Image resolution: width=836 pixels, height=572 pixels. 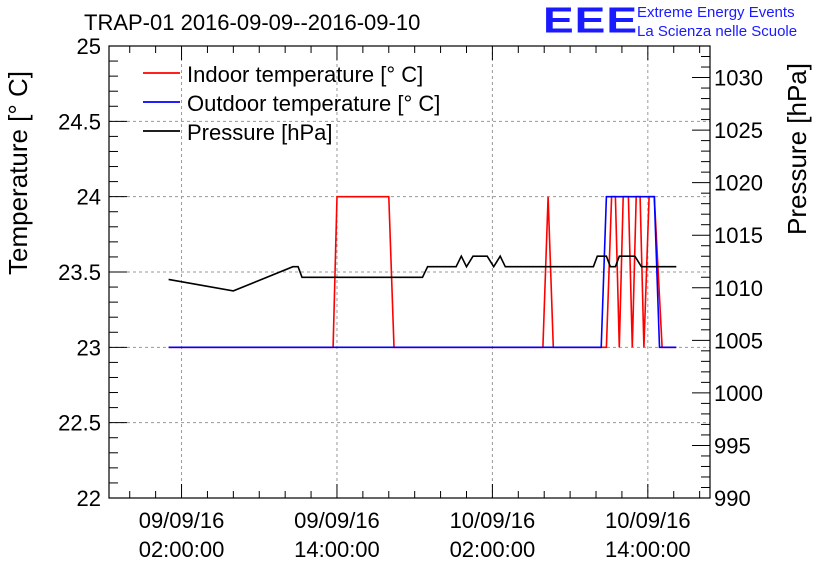 I want to click on left-axis-label-wrap: Temperature [° C], so click(x=18, y=173).